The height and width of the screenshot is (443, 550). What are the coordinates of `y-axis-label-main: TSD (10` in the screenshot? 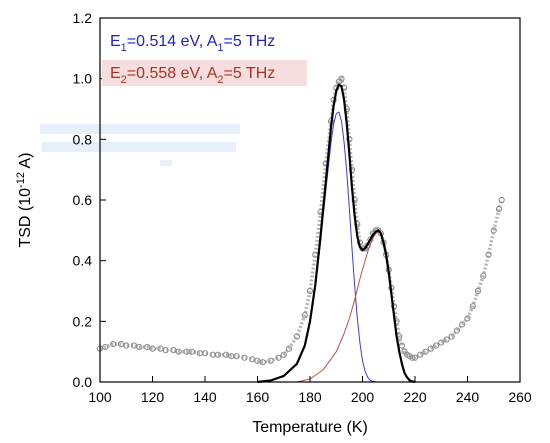 It's located at (25, 218).